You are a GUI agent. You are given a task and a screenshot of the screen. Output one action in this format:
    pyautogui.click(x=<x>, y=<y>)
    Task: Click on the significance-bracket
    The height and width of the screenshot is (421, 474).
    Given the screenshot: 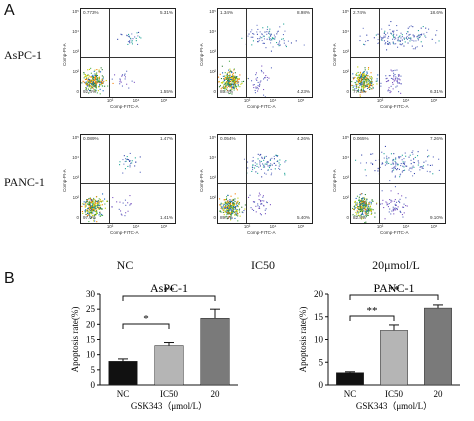 What is the action you would take?
    pyautogui.click(x=146, y=326)
    